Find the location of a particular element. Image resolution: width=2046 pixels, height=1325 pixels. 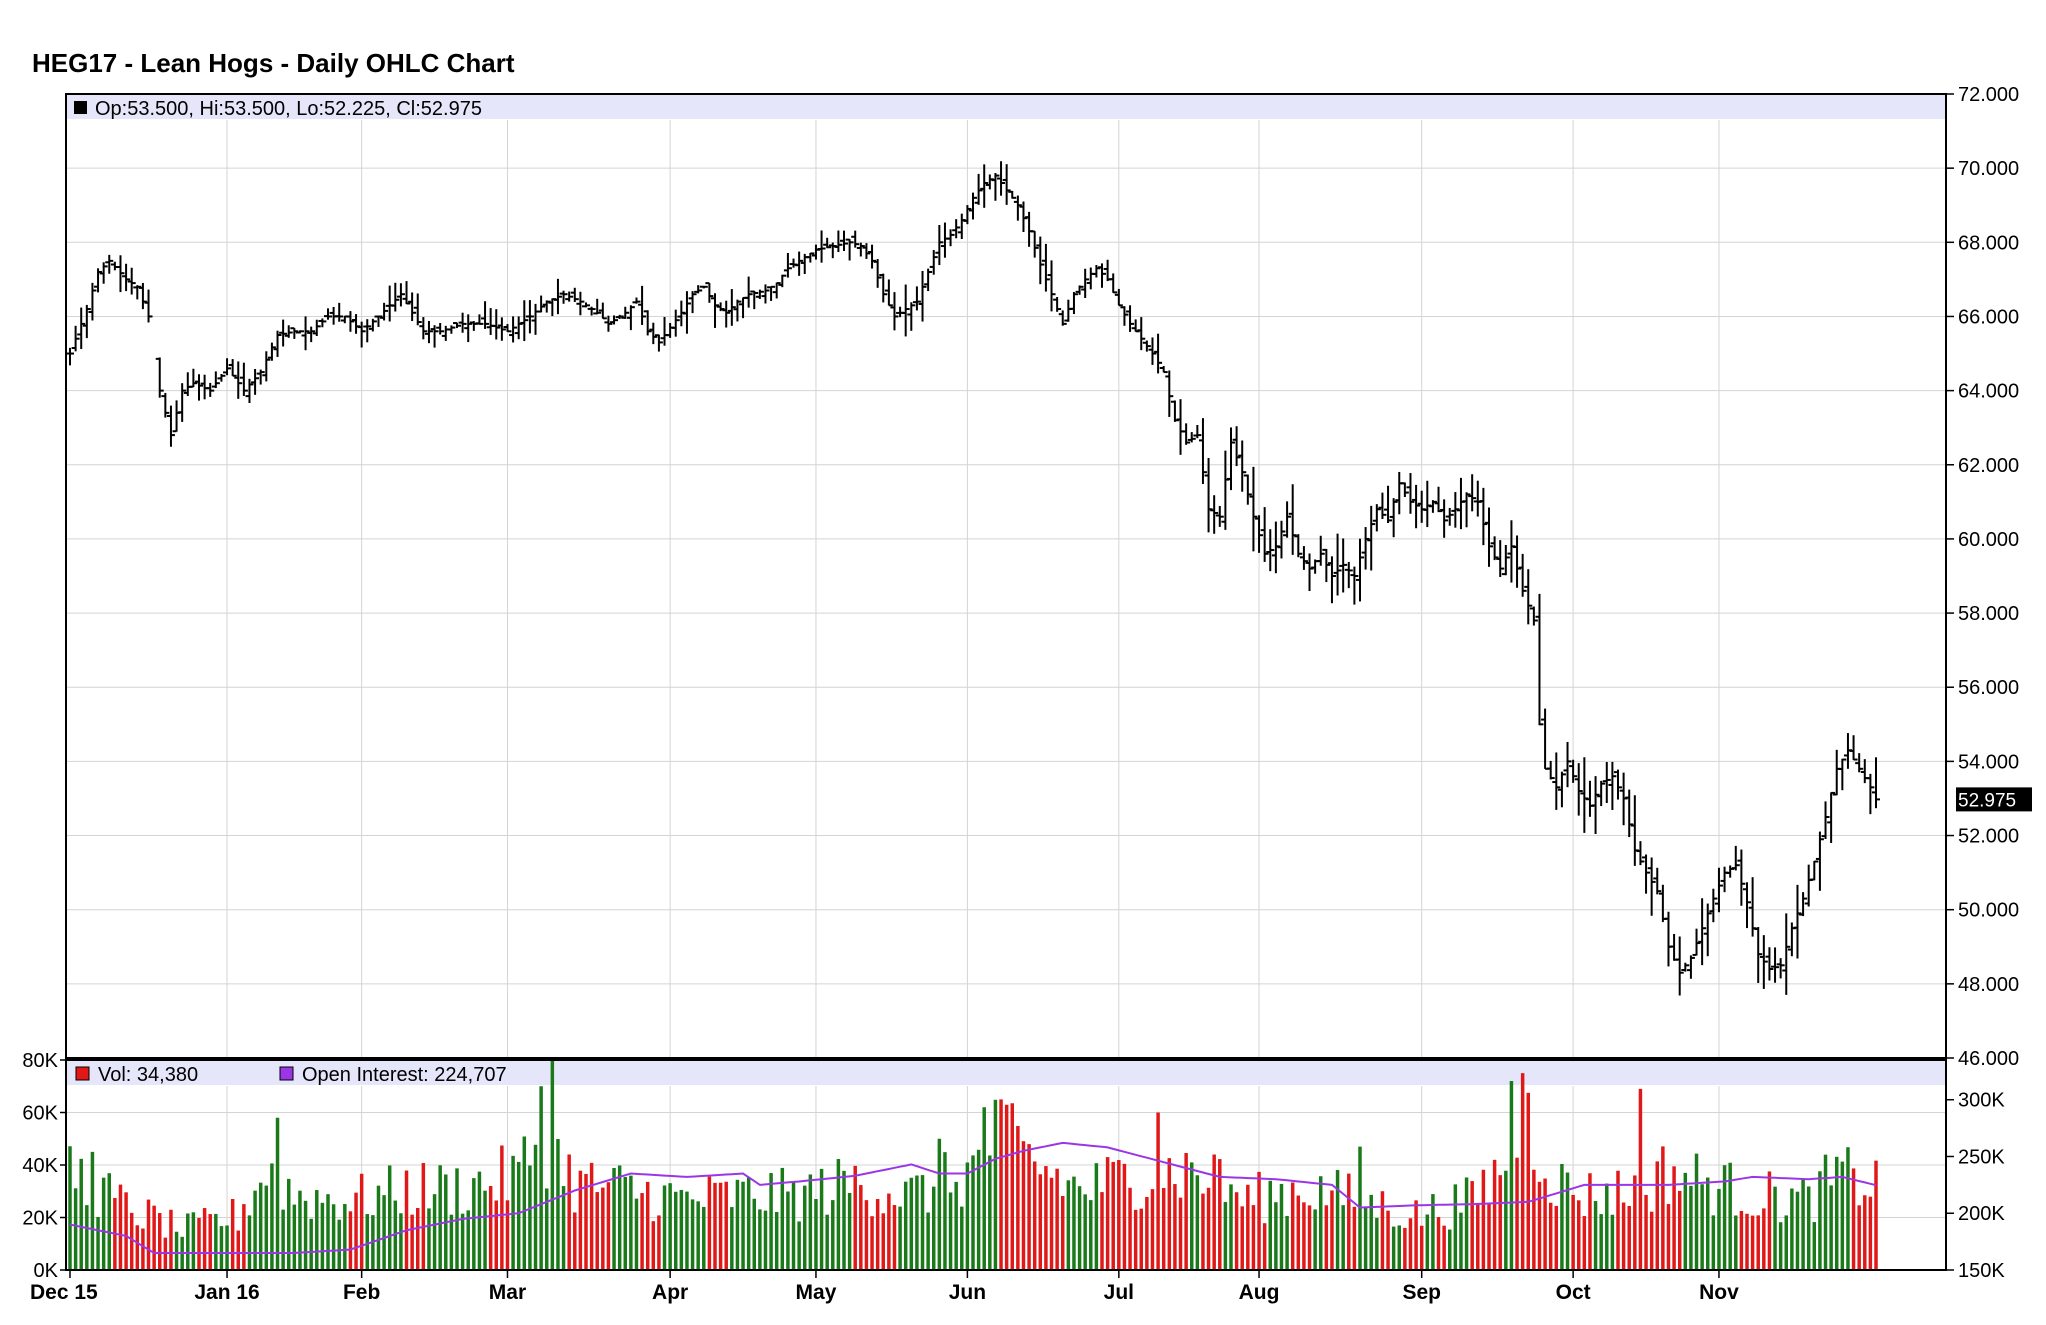

price-tick-label: 52.000 is located at coordinates (1988, 837).